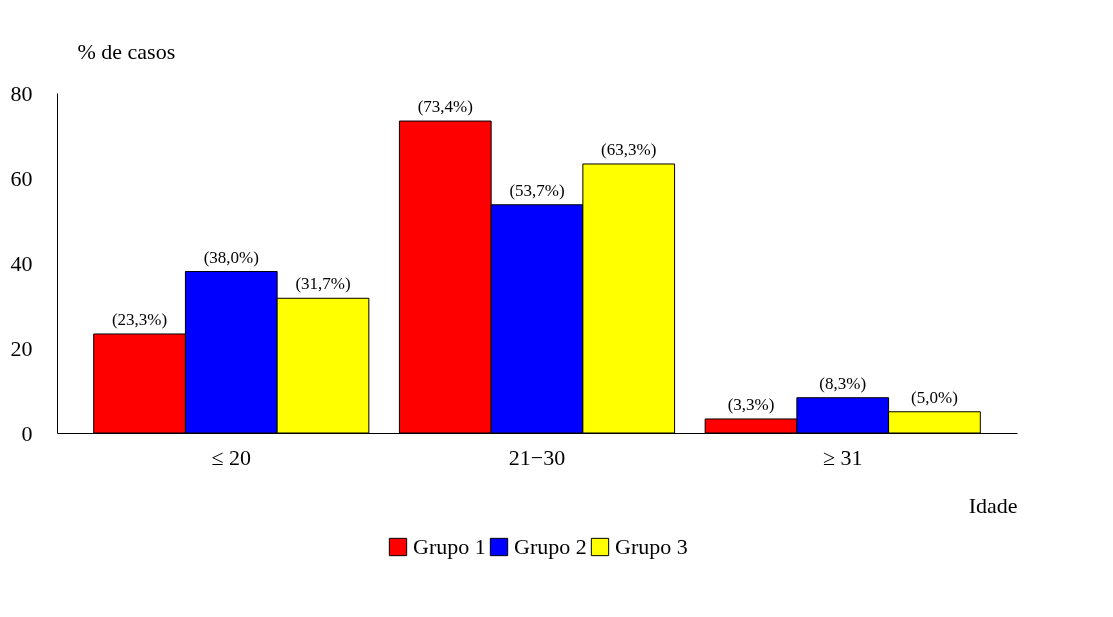  Describe the element at coordinates (751, 404) in the screenshot. I see `data-label: (3,3%)` at that location.